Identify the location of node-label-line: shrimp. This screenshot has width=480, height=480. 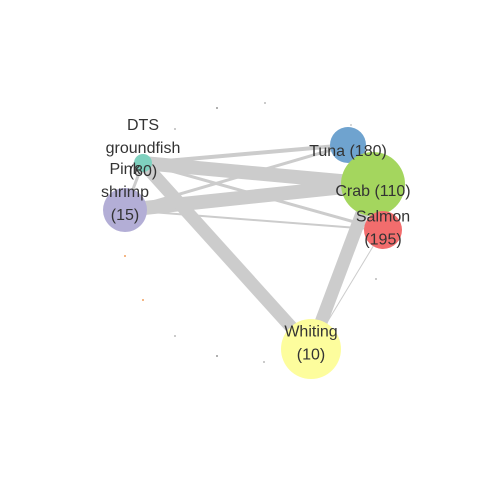
(125, 192).